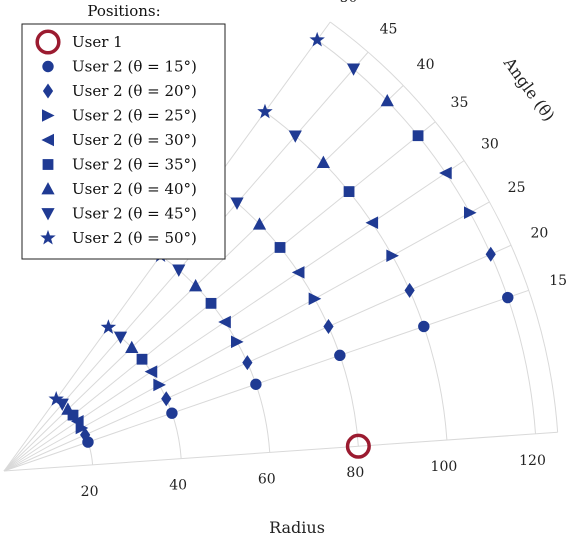 This screenshot has height=538, width=581. What do you see at coordinates (528, 89) in the screenshot?
I see `angle-axis-title: Angle (θ)` at bounding box center [528, 89].